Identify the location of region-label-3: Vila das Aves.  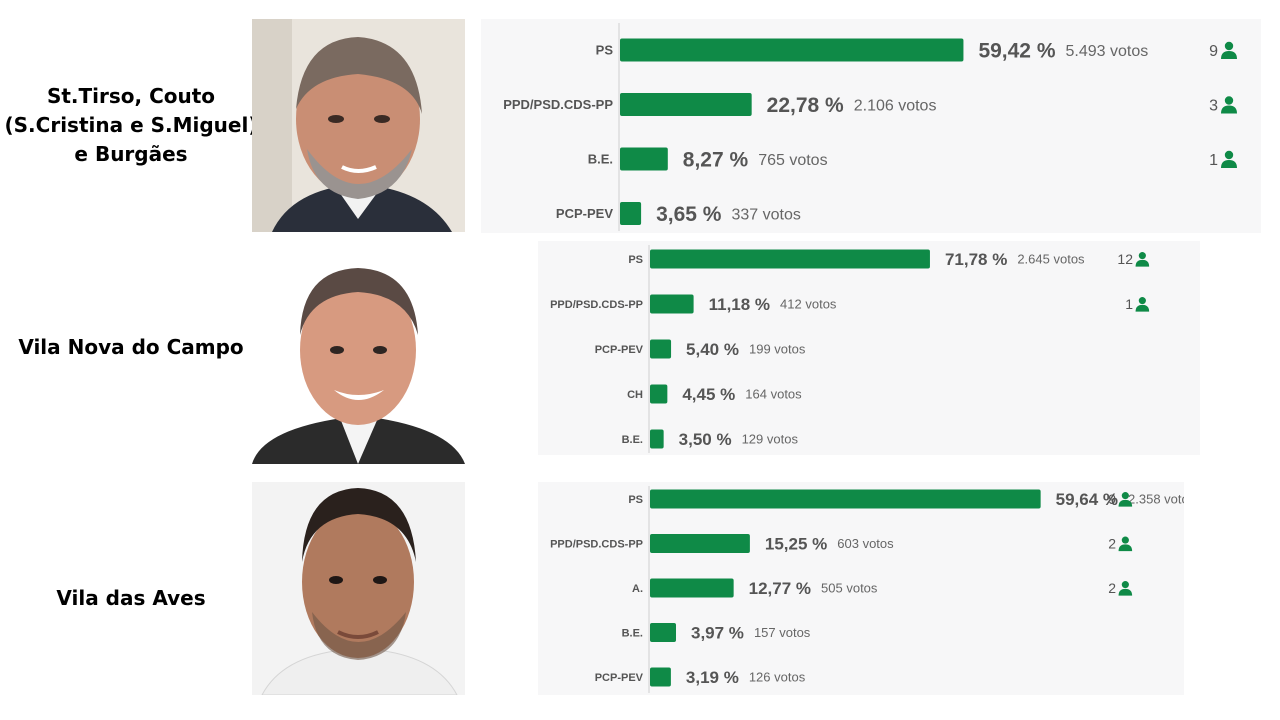
(131, 598).